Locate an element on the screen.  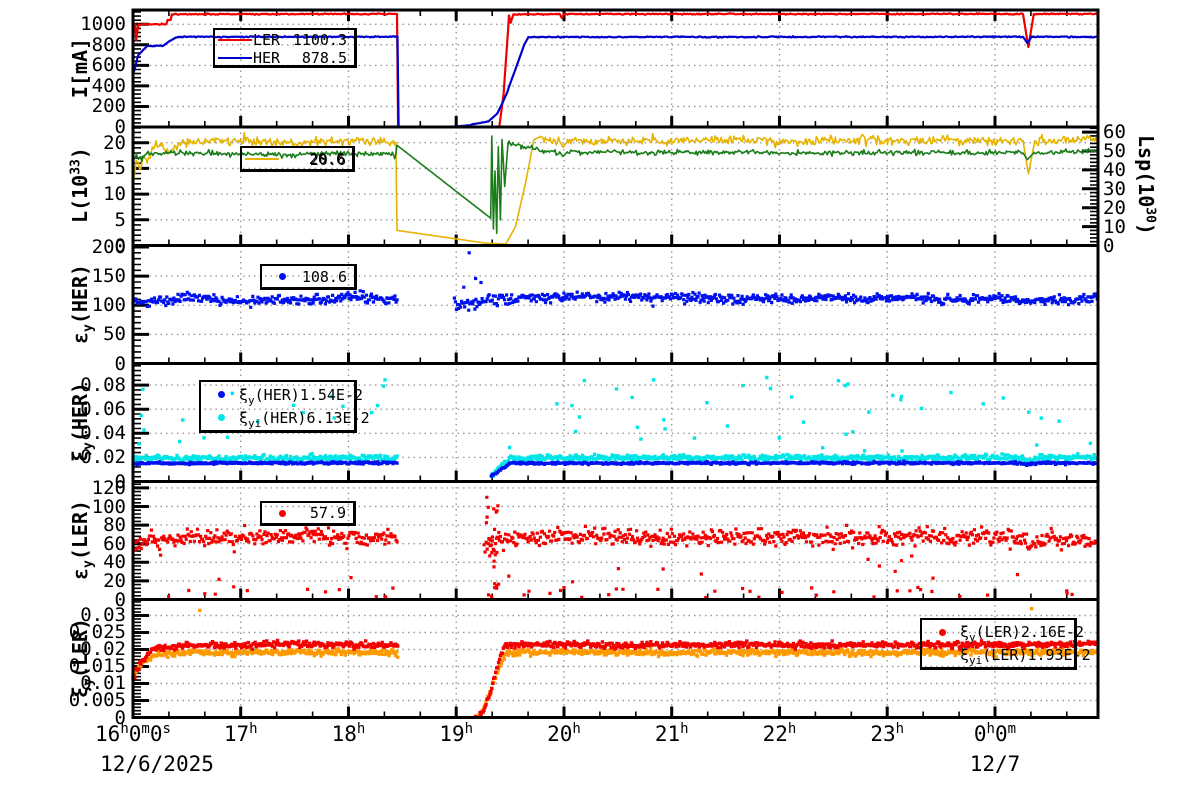
legend-value: 1100.3 is located at coordinates (319, 40).